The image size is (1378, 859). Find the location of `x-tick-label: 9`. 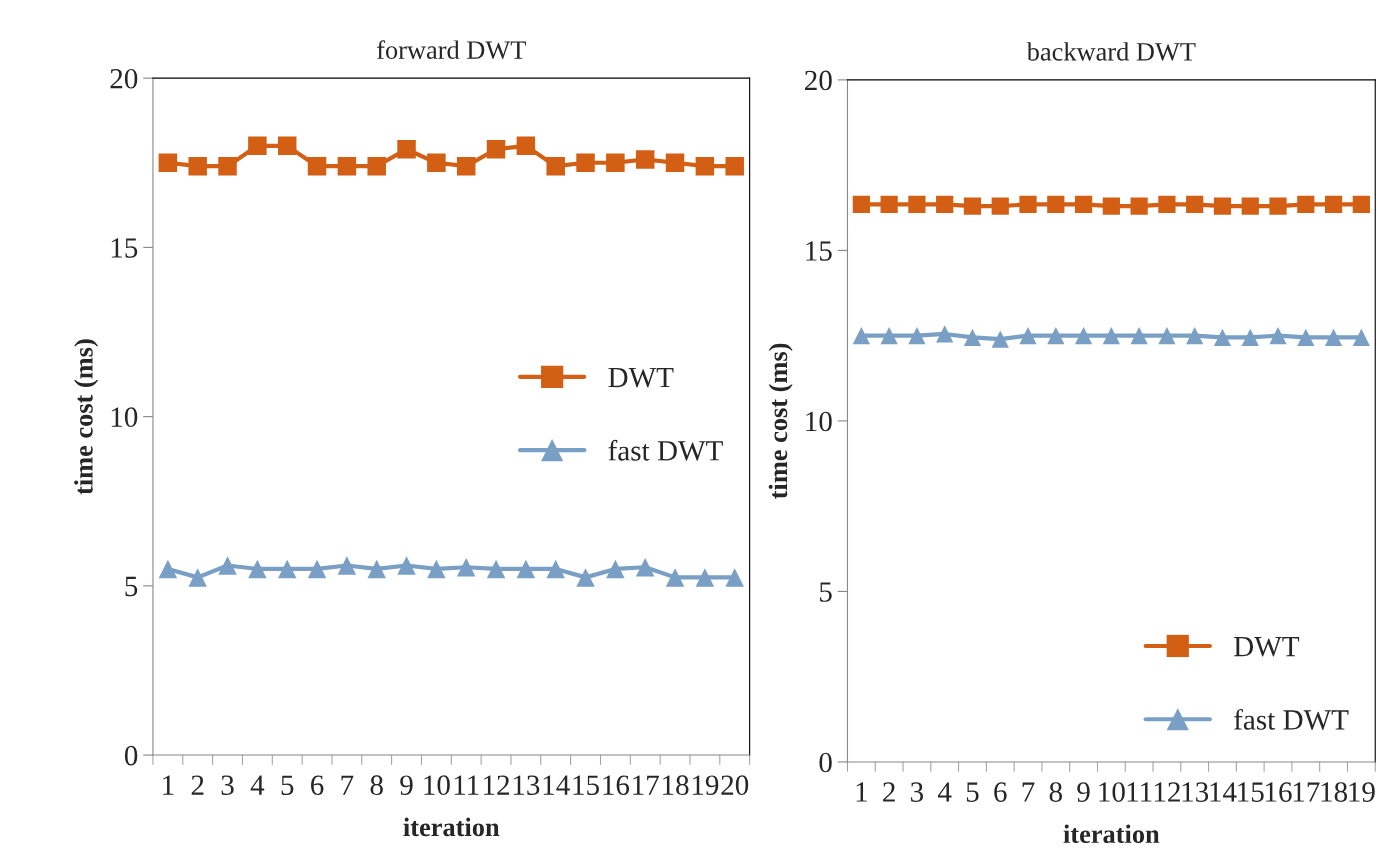

x-tick-label: 9 is located at coordinates (406, 785).